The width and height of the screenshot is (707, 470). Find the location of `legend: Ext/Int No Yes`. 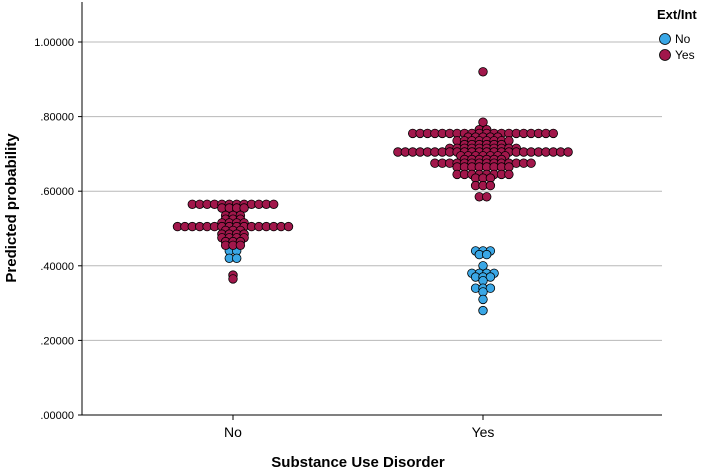

legend: Ext/Int No Yes is located at coordinates (677, 34).